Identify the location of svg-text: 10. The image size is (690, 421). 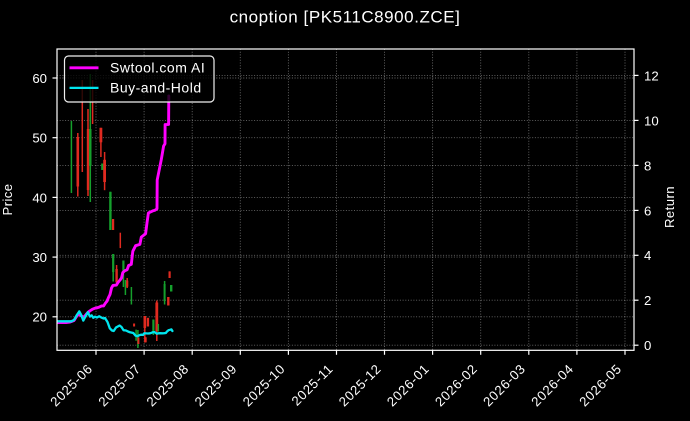
(651, 120).